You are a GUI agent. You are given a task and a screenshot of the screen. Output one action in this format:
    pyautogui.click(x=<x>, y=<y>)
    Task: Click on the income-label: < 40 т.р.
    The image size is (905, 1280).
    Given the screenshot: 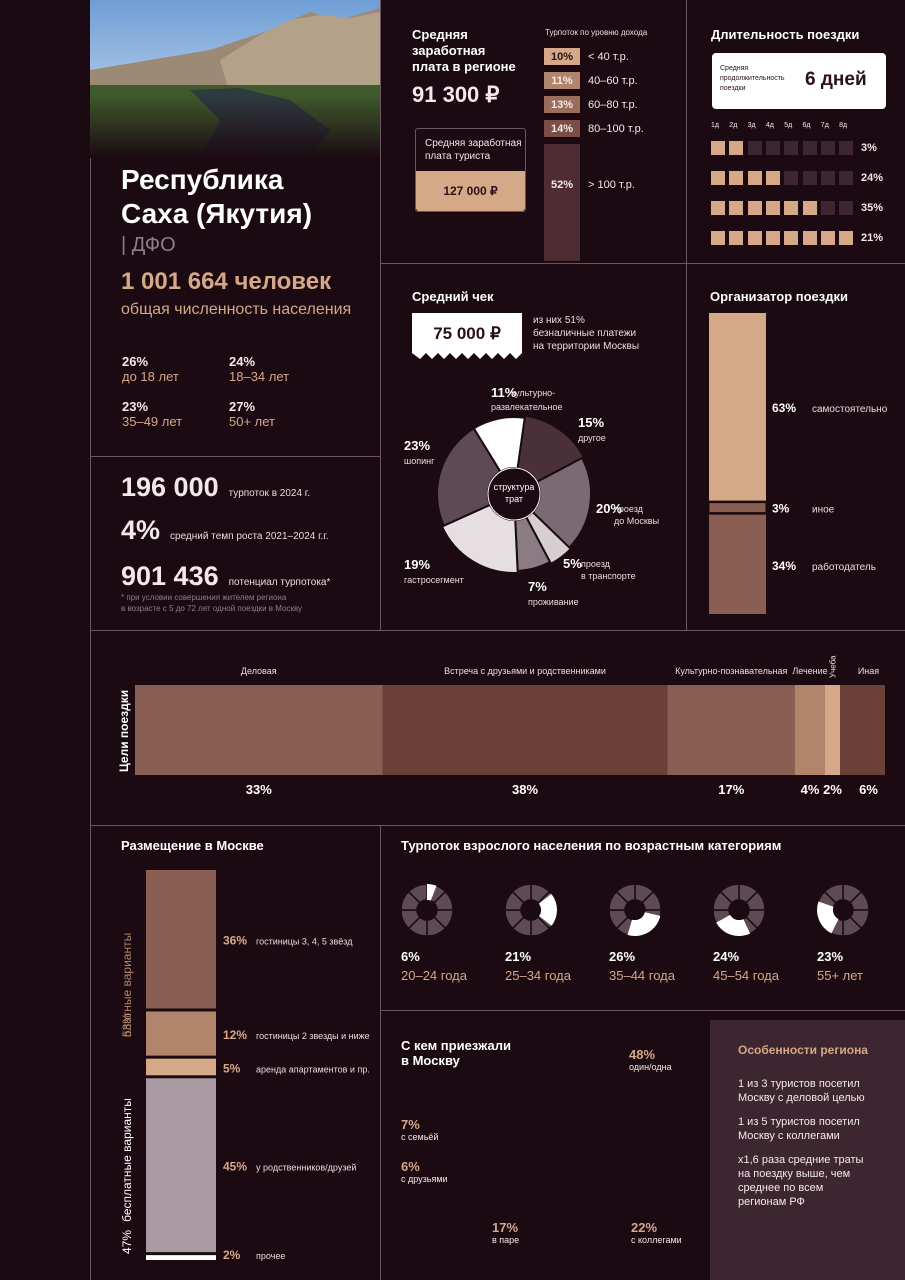 What is the action you would take?
    pyautogui.click(x=608, y=57)
    